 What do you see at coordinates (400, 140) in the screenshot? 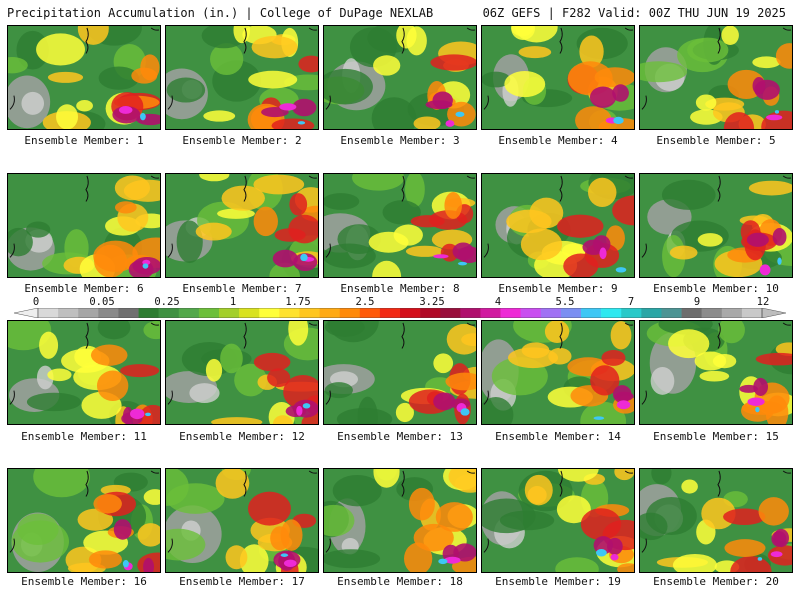
I see `member-caption-3: Ensemble Member: 3` at bounding box center [400, 140].